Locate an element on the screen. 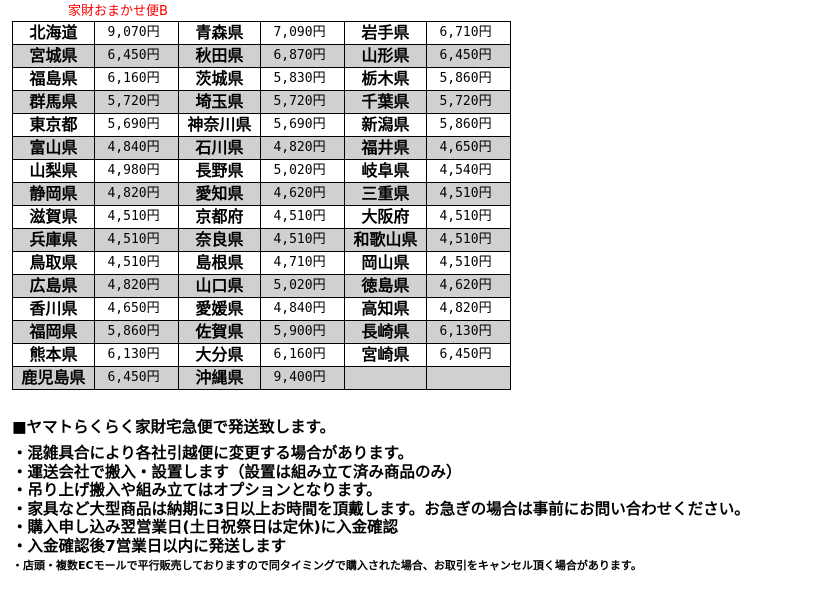  prefecture-cell: 秋田県 is located at coordinates (219, 56).